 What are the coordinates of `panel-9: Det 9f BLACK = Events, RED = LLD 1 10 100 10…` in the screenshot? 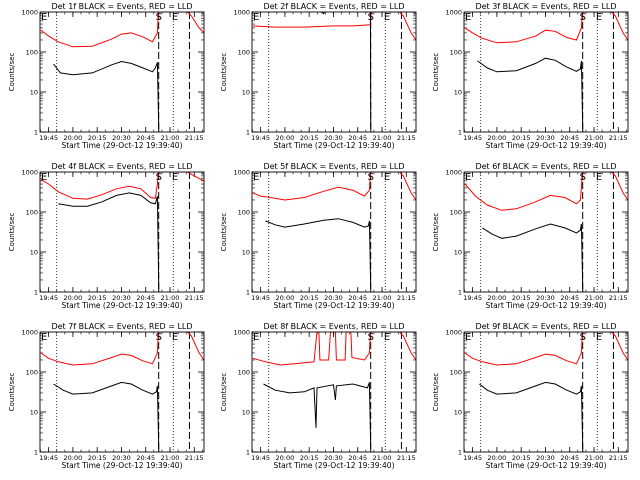 It's located at (530, 396).